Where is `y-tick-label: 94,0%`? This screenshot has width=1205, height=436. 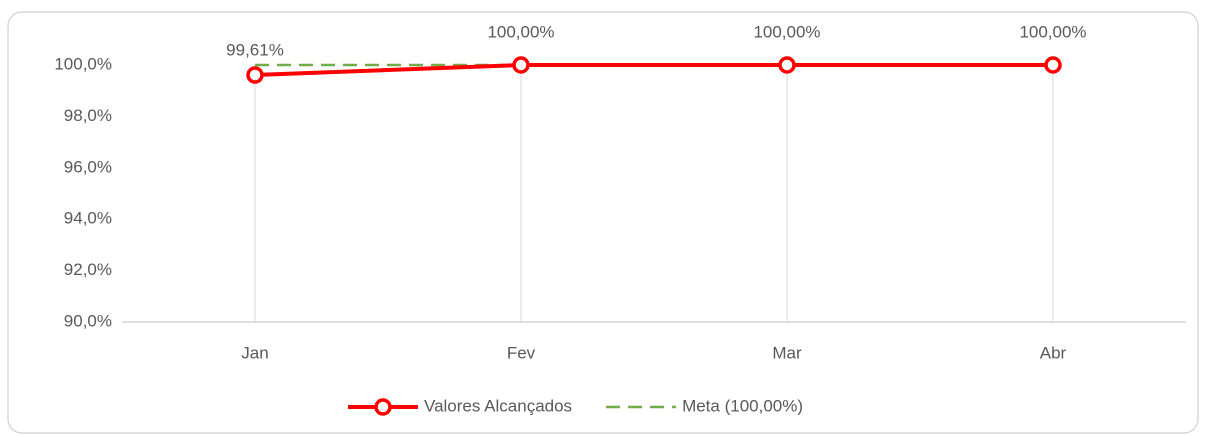
y-tick-label: 94,0% is located at coordinates (88, 218).